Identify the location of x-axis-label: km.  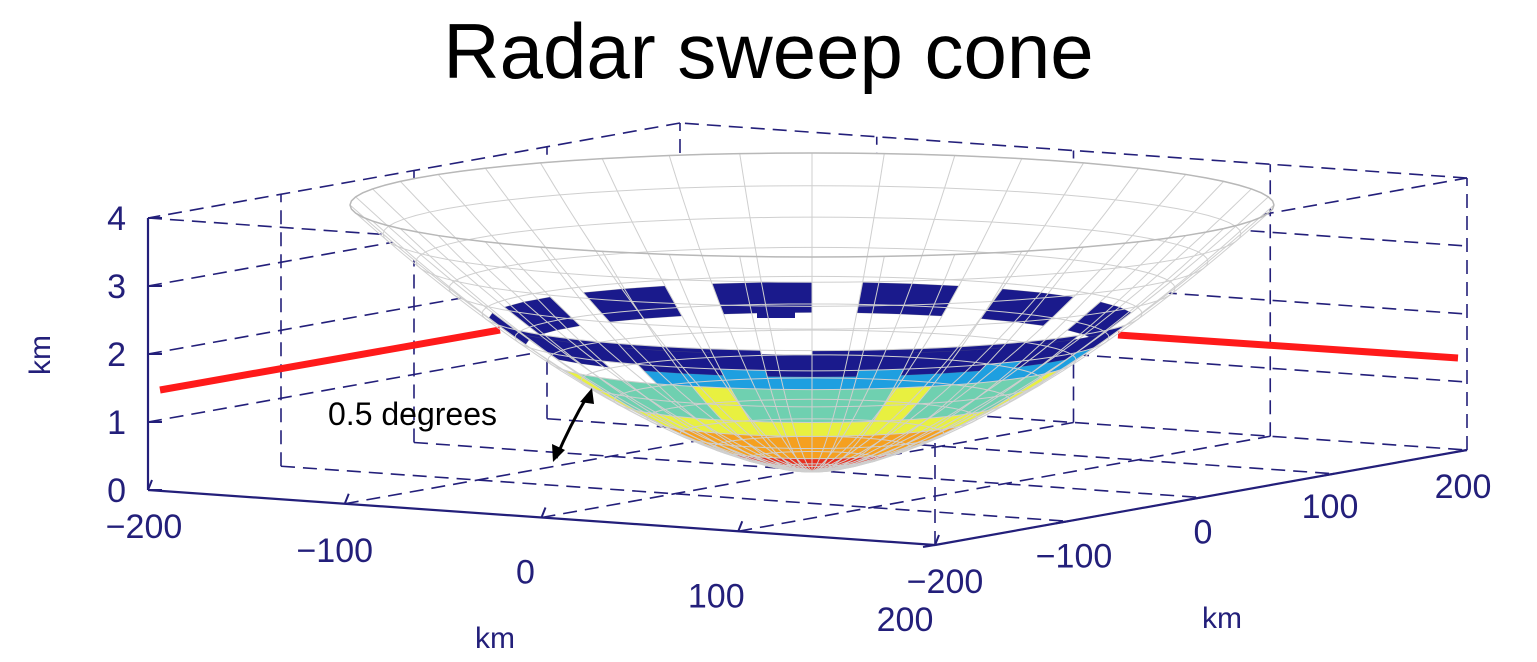
(495, 638).